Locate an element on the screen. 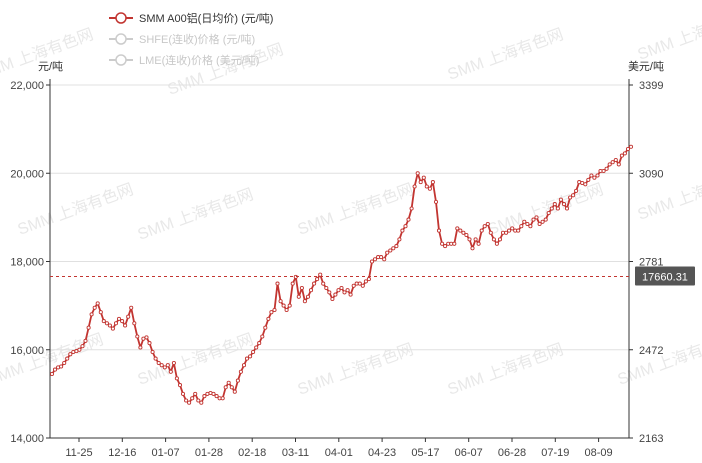 Image resolution: width=702 pixels, height=463 pixels. x-tick-label: 02-18 is located at coordinates (252, 453).